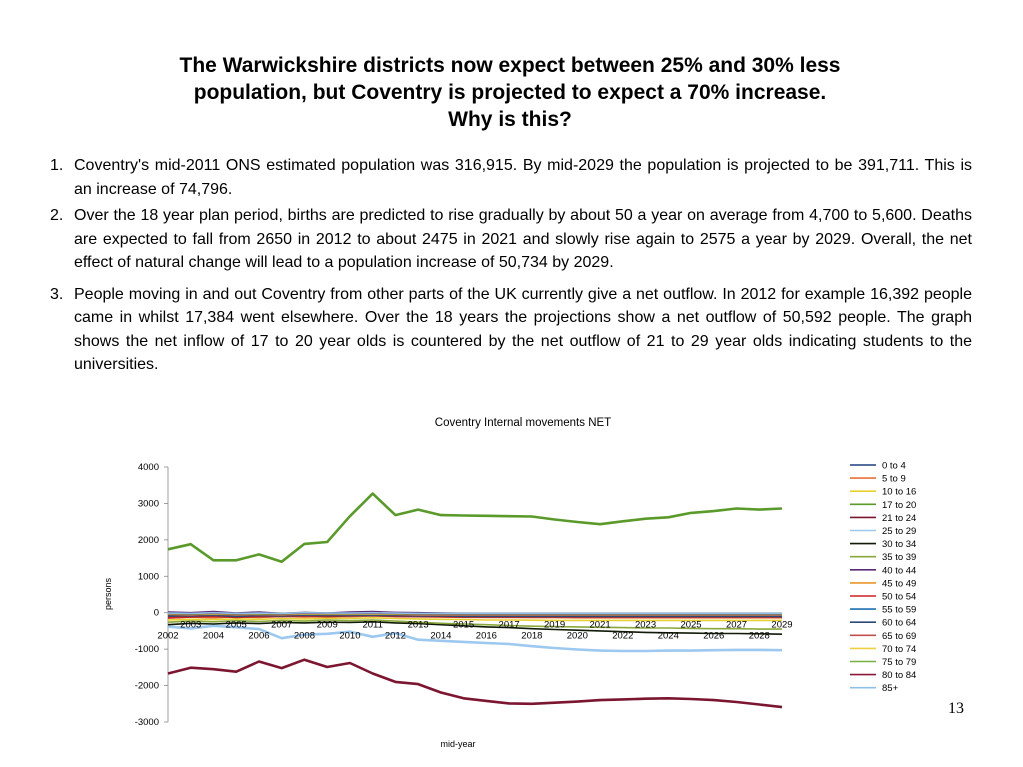  What do you see at coordinates (148, 467) in the screenshot?
I see `y-tick-label: 4000` at bounding box center [148, 467].